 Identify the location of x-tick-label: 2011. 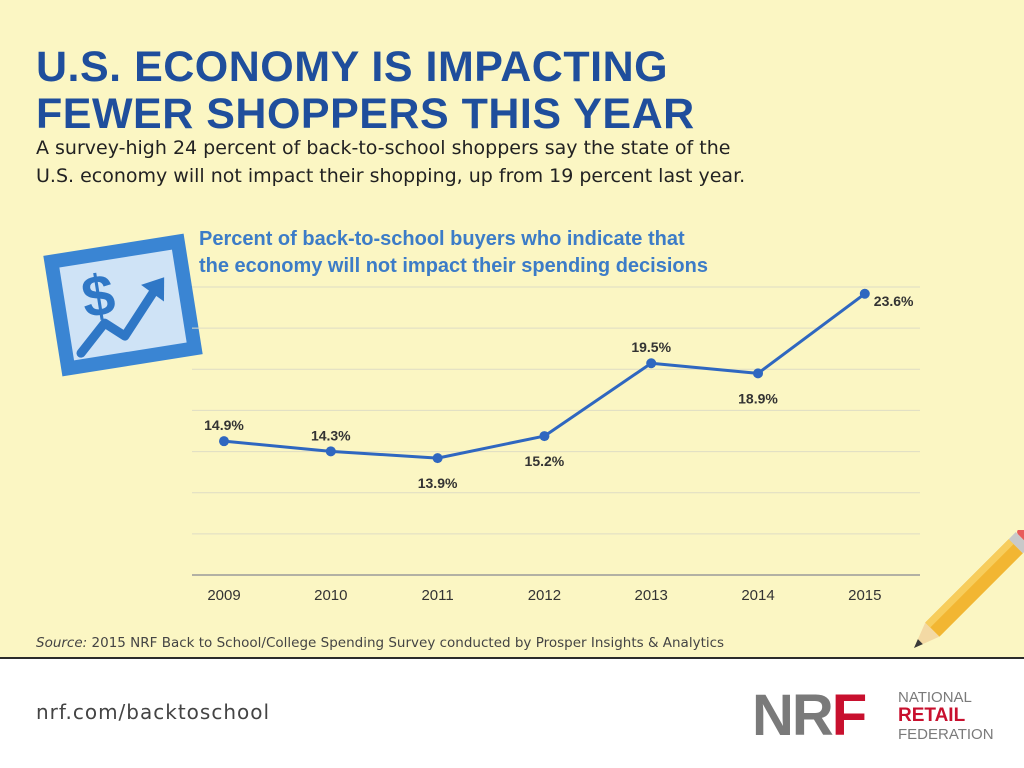
(437, 595).